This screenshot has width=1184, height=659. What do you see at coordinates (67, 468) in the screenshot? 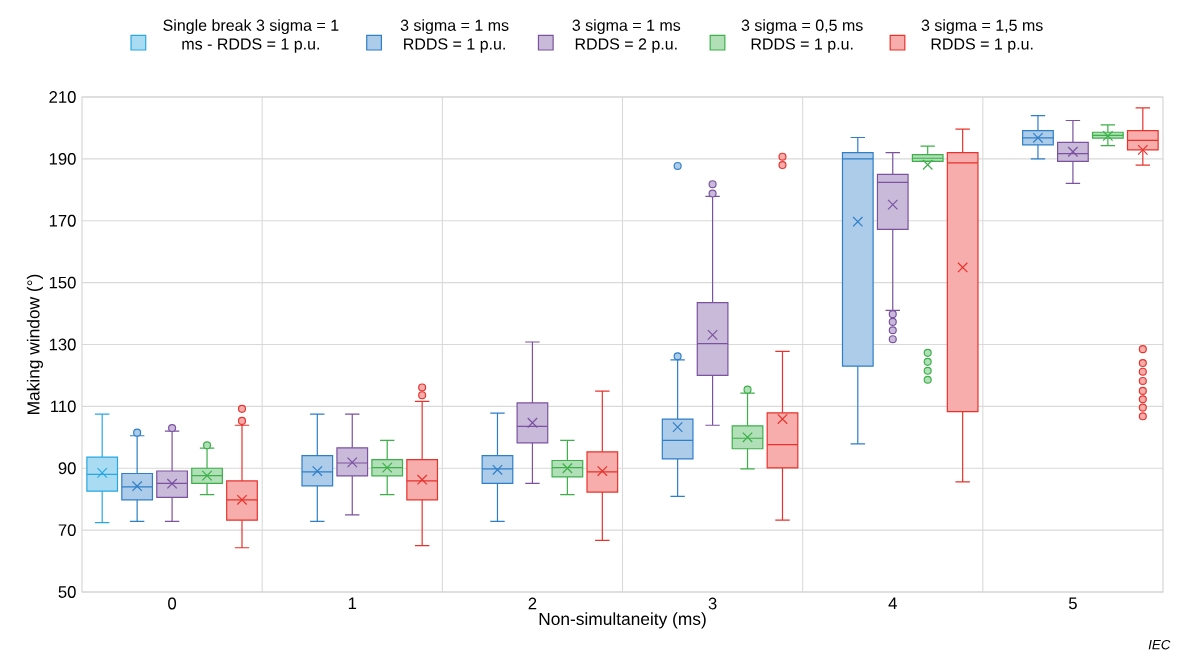
I see `y-tick-label: 90` at bounding box center [67, 468].